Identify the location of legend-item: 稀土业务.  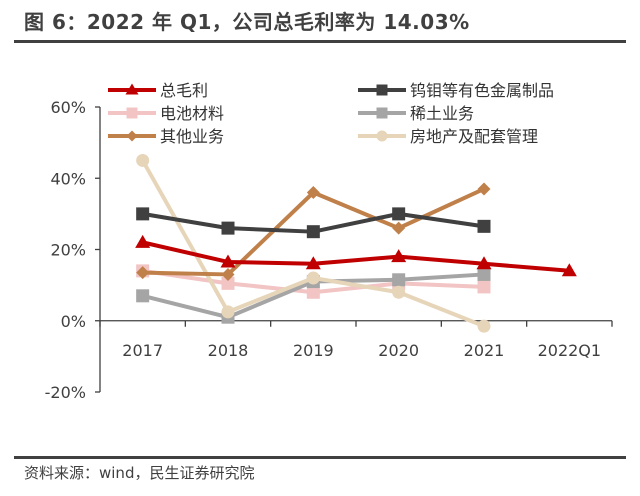
(416, 113).